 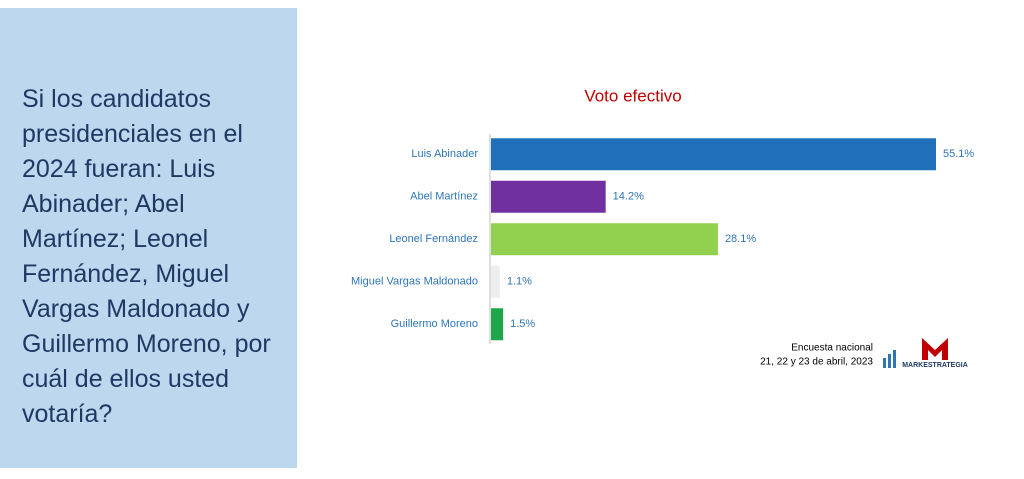 I want to click on category-label: Leonel Fernández, so click(x=433, y=239).